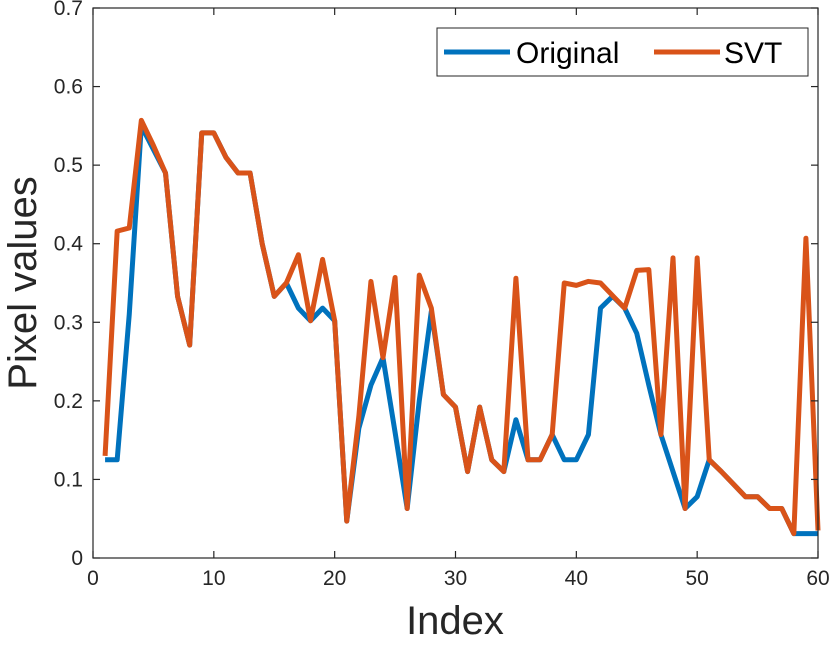 The image size is (830, 648). Describe the element at coordinates (455, 578) in the screenshot. I see `x-tick-label: 30` at that location.